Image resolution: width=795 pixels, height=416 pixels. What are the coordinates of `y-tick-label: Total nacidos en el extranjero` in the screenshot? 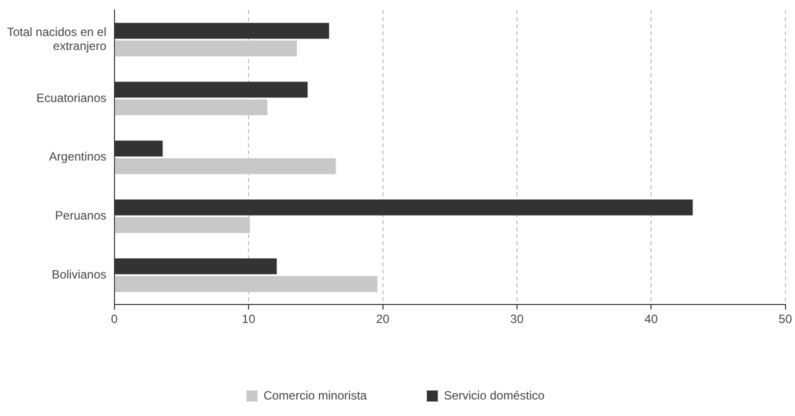 It's located at (56, 39).